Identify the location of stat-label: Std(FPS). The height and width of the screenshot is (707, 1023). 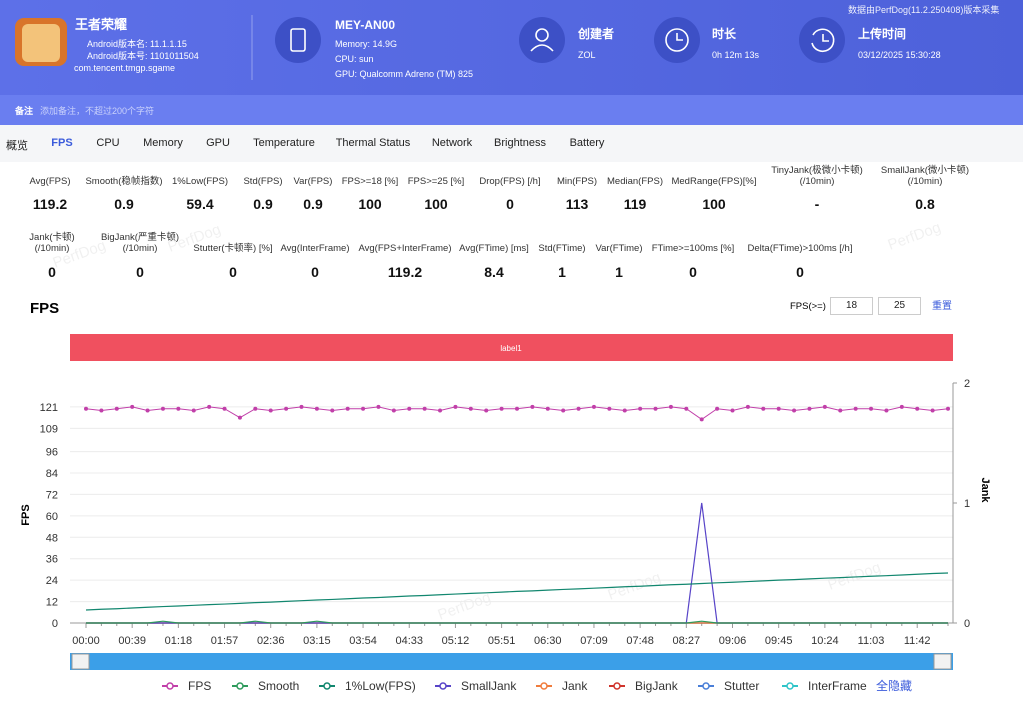
(263, 181).